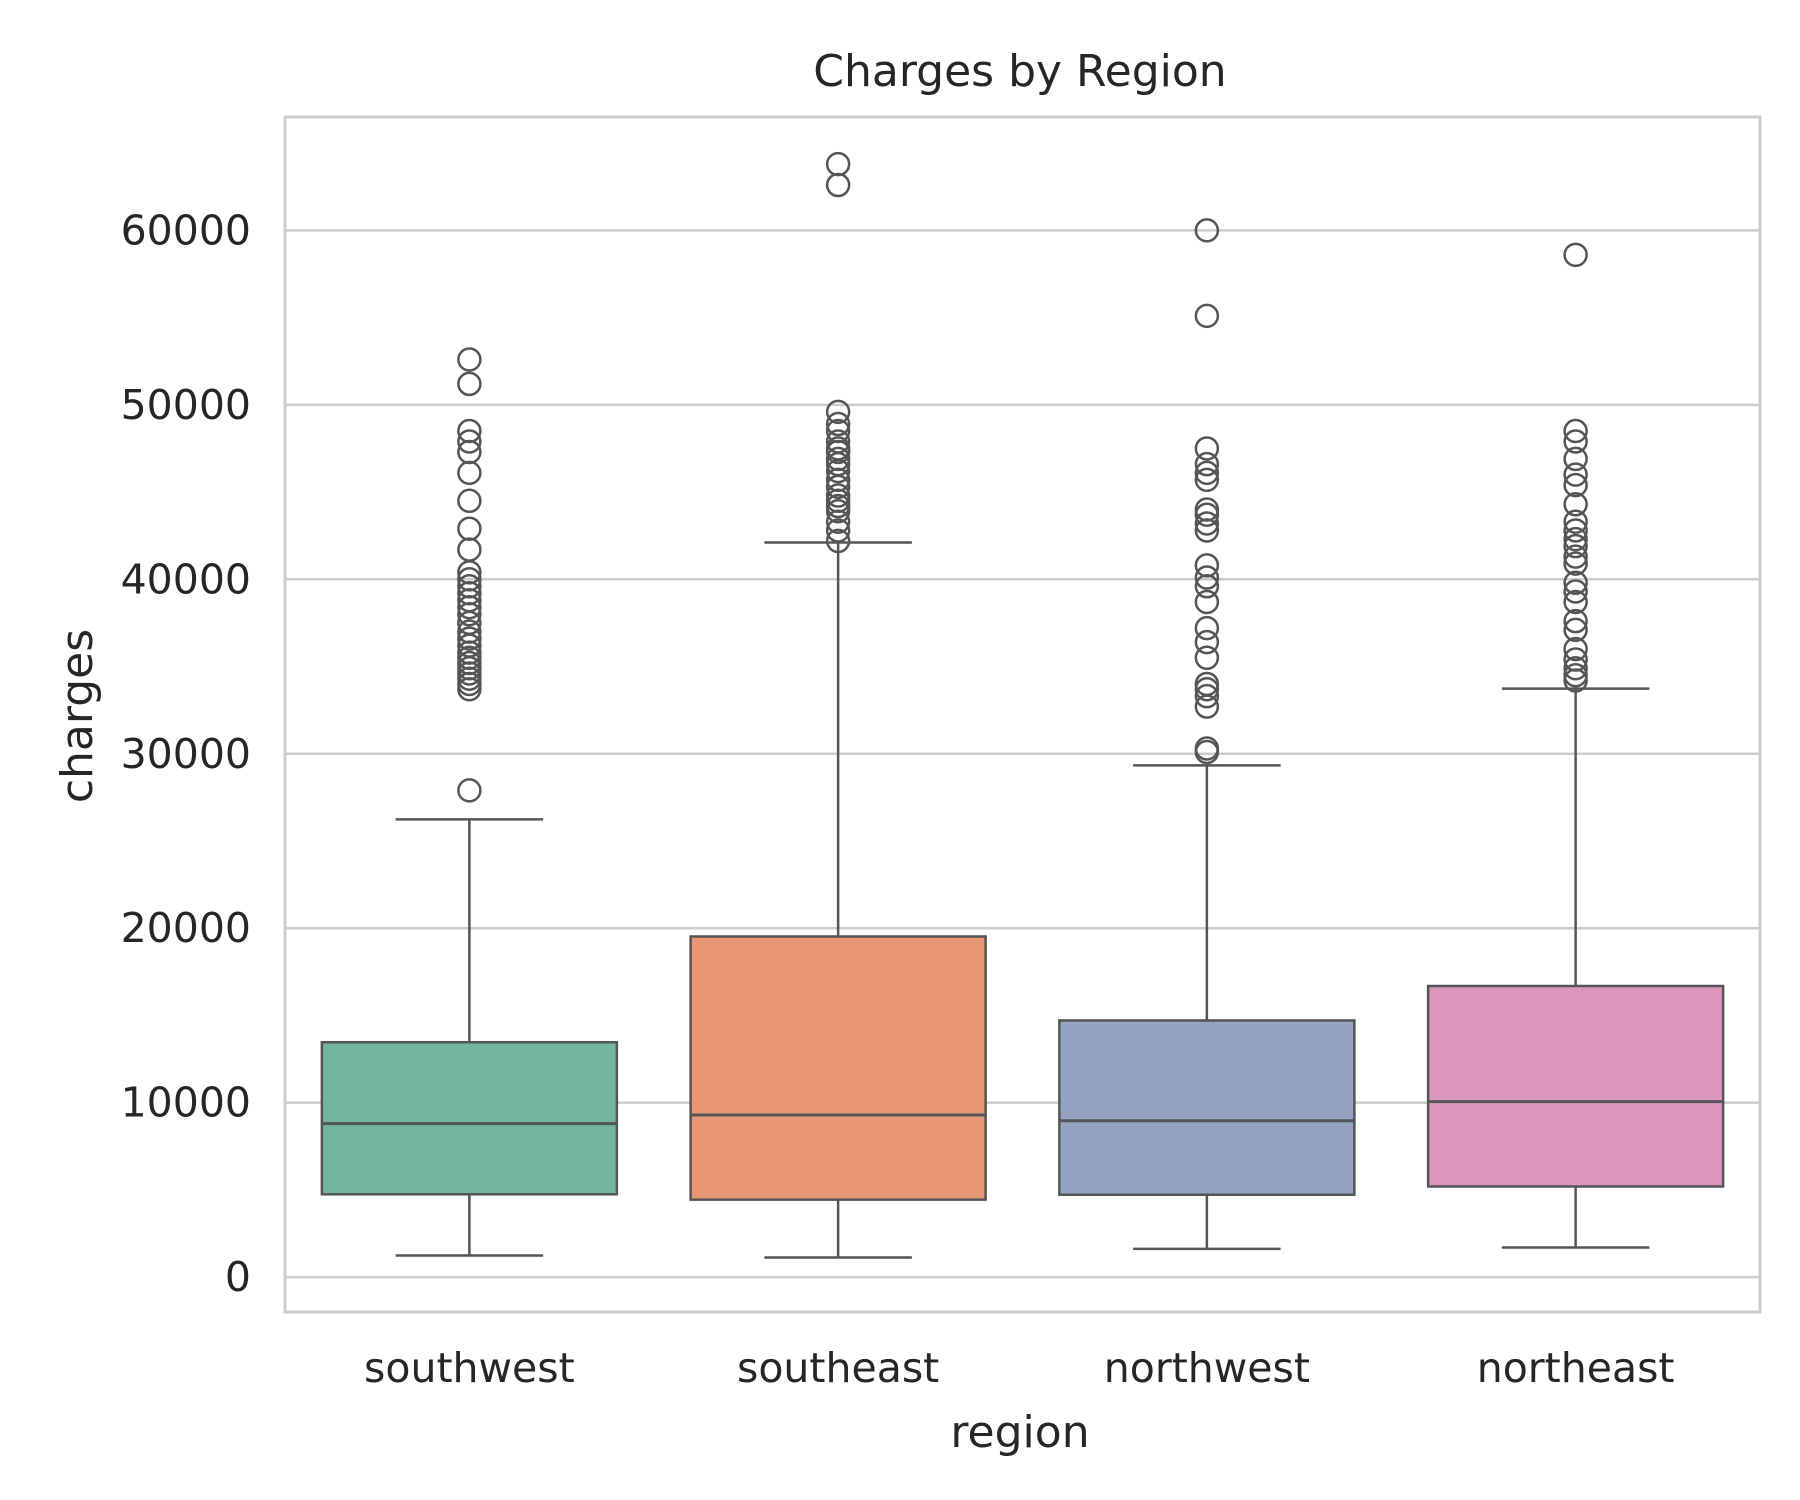 The width and height of the screenshot is (1800, 1500). I want to click on box-northwest, so click(1207, 1108).